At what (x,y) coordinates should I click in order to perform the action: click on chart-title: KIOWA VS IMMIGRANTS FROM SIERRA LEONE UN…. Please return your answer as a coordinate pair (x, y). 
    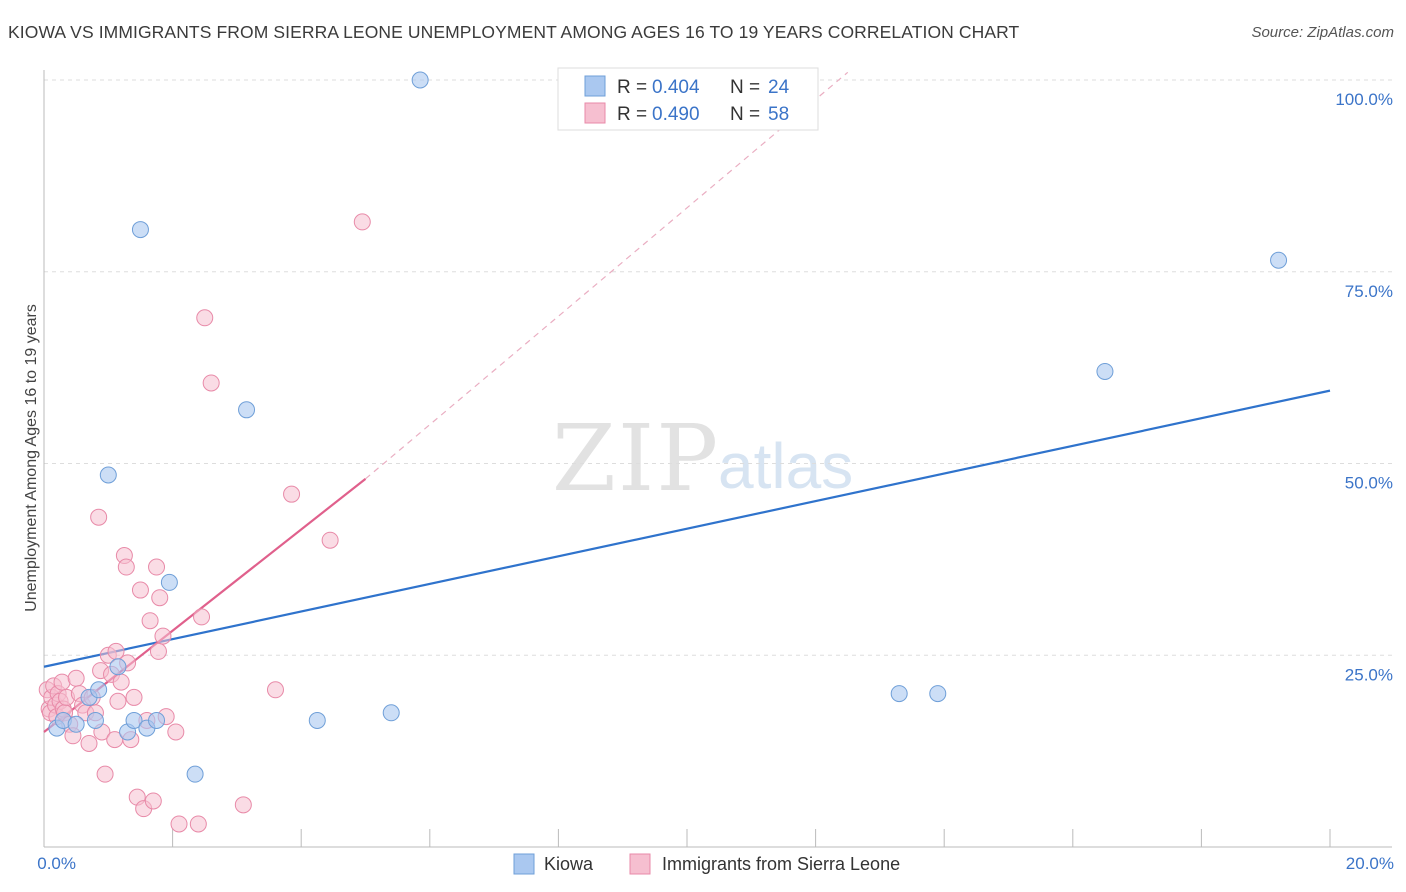
    Looking at the image, I should click on (514, 32).